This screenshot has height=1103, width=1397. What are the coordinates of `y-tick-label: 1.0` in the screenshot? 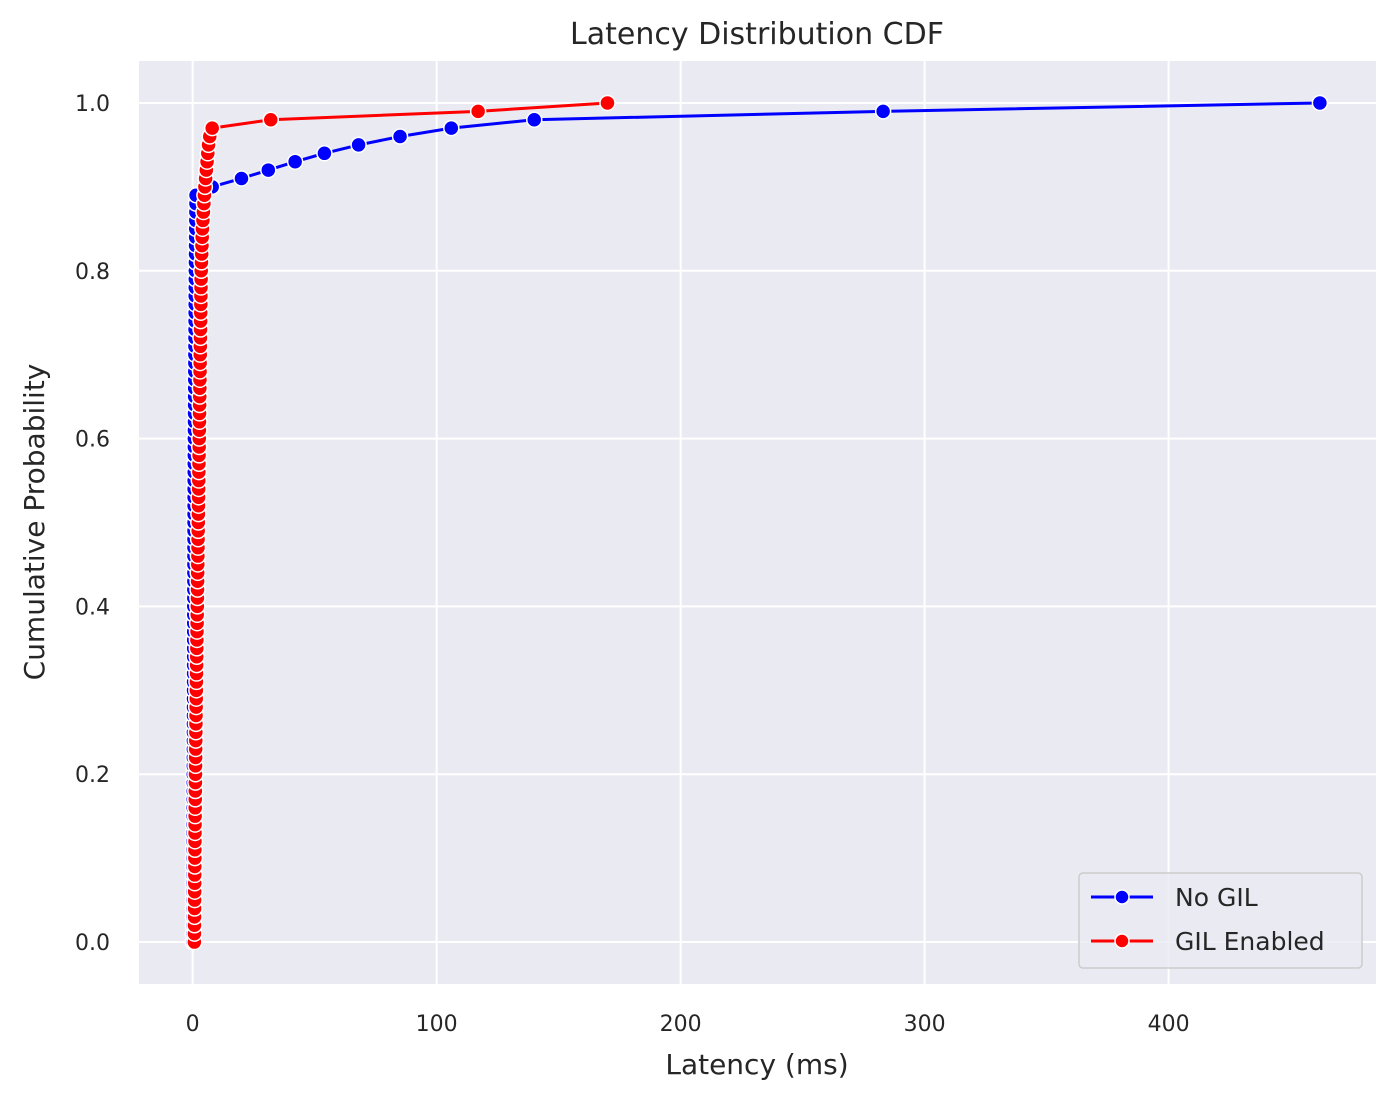 It's located at (92, 104).